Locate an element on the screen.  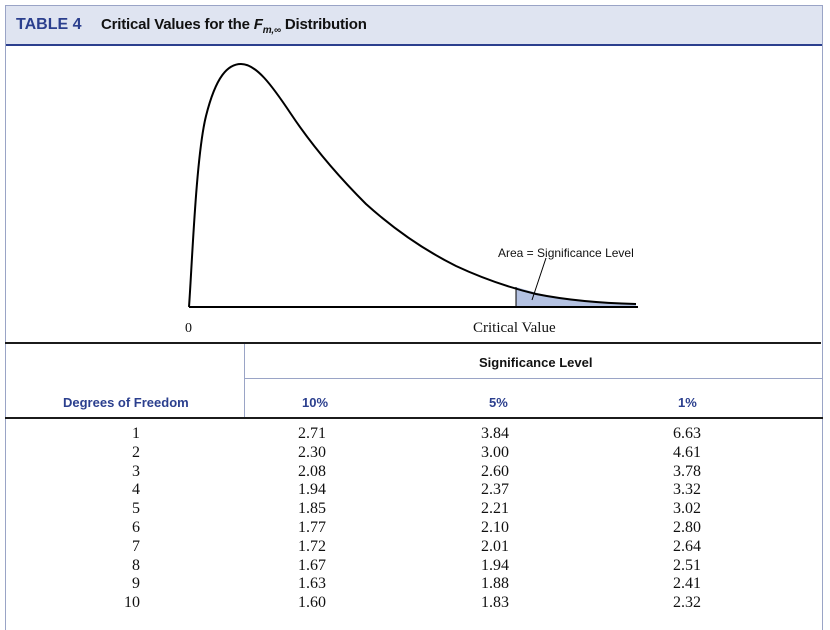
value-10-cell: 1.77 is located at coordinates (312, 527).